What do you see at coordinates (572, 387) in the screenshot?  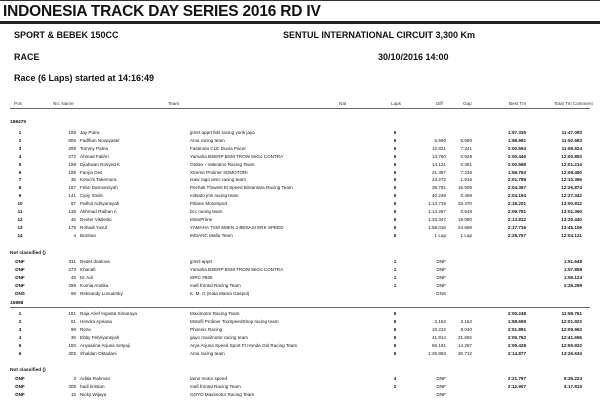 I see `cell-total-time: 4:17.810` at bounding box center [572, 387].